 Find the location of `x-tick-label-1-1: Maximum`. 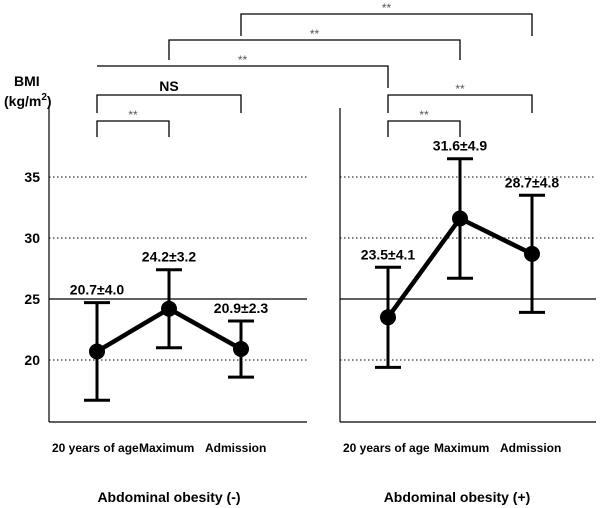

x-tick-label-1-1: Maximum is located at coordinates (461, 448).